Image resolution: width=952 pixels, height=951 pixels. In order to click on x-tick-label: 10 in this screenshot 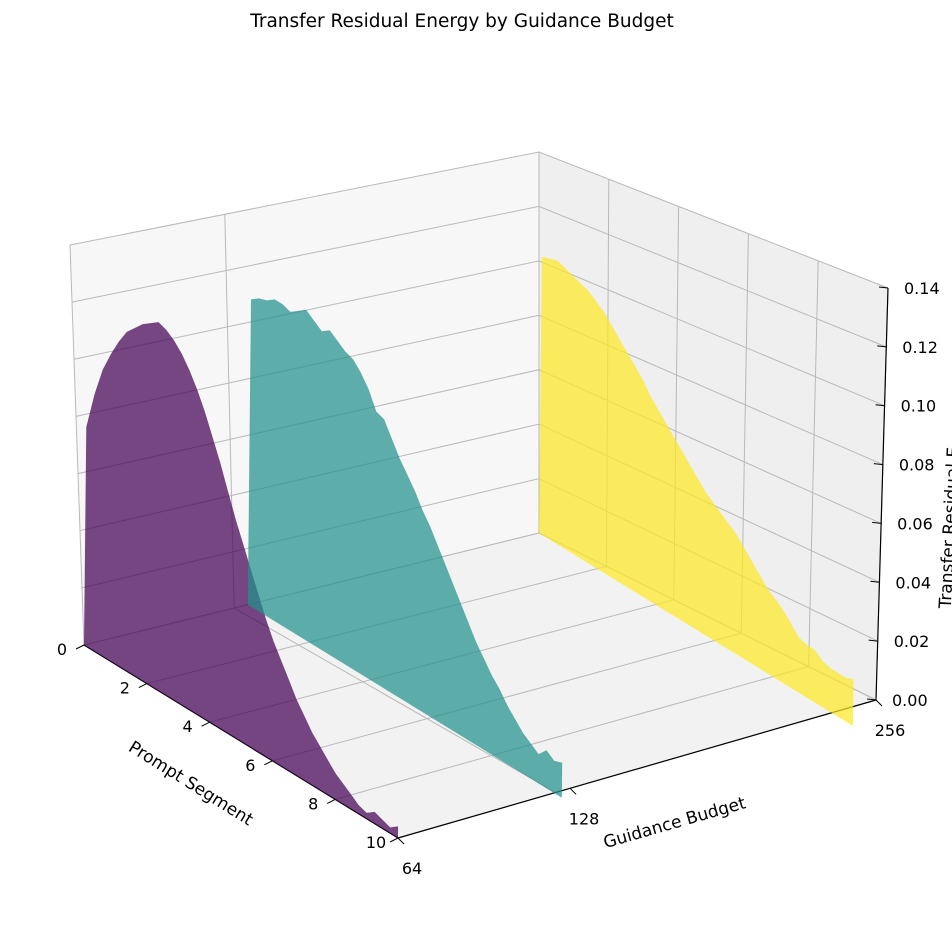, I will do `click(376, 842)`.